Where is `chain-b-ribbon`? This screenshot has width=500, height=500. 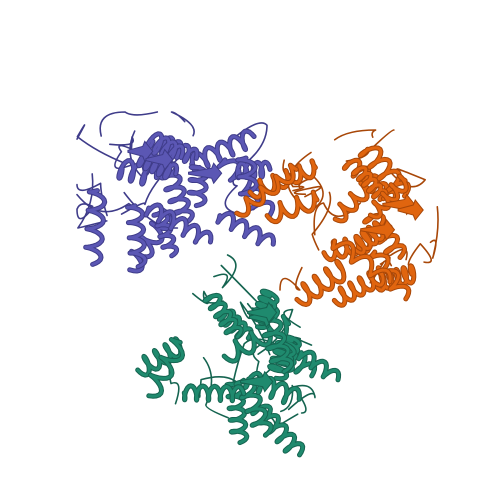
chain-b-ribbon is located at coordinates (336, 218).